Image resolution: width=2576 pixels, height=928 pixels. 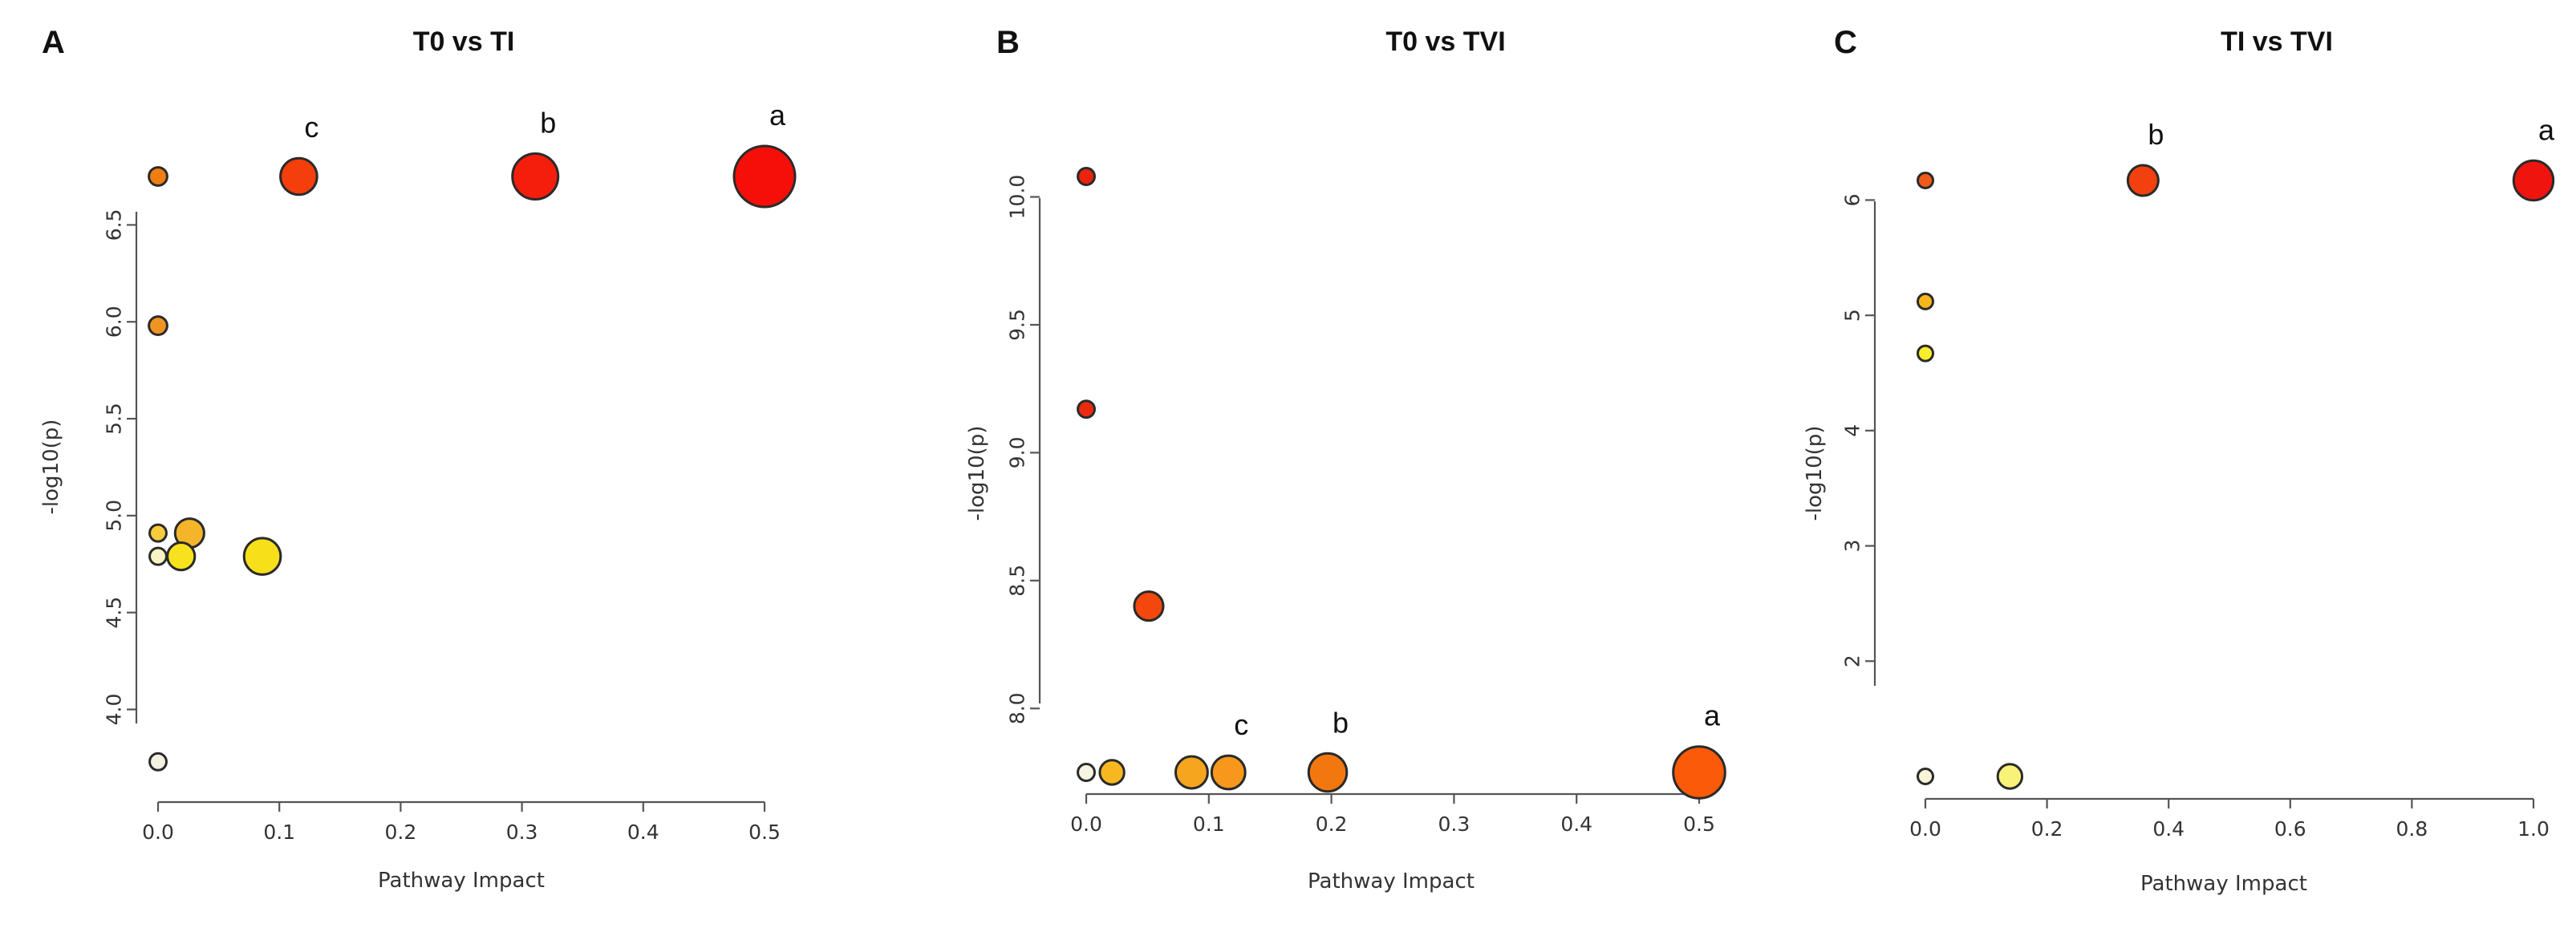 I want to click on x-tick-label: 0.6, so click(x=2290, y=829).